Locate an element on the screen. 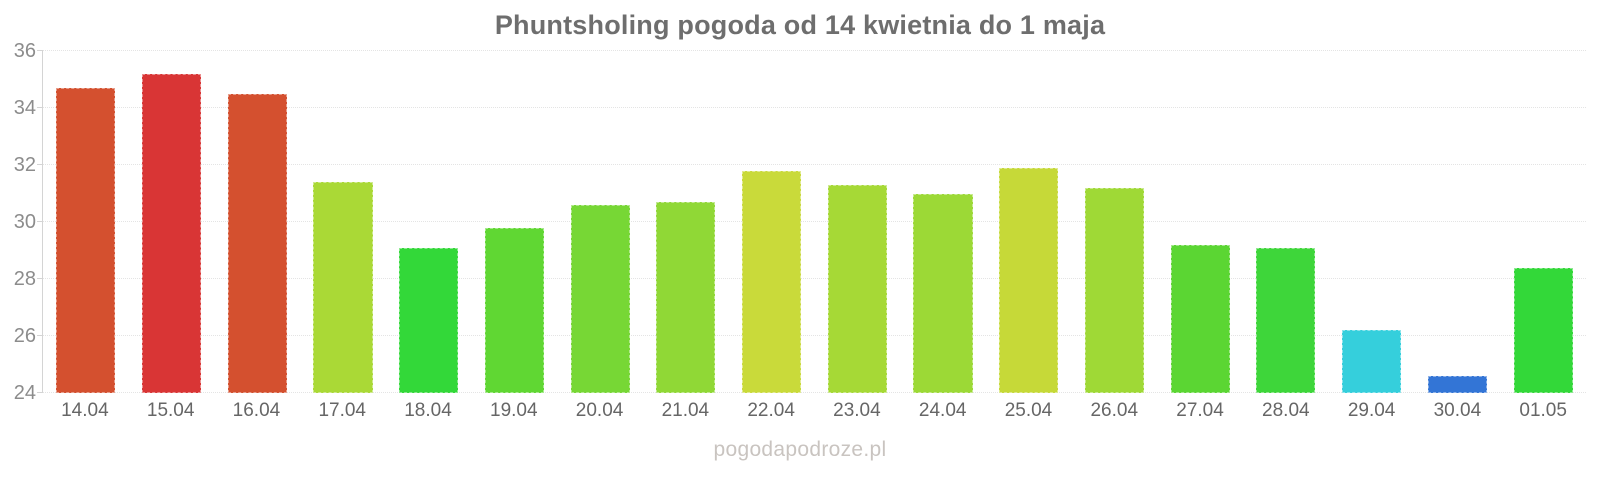 The height and width of the screenshot is (480, 1600). x-tick-label: 24.04 is located at coordinates (942, 410).